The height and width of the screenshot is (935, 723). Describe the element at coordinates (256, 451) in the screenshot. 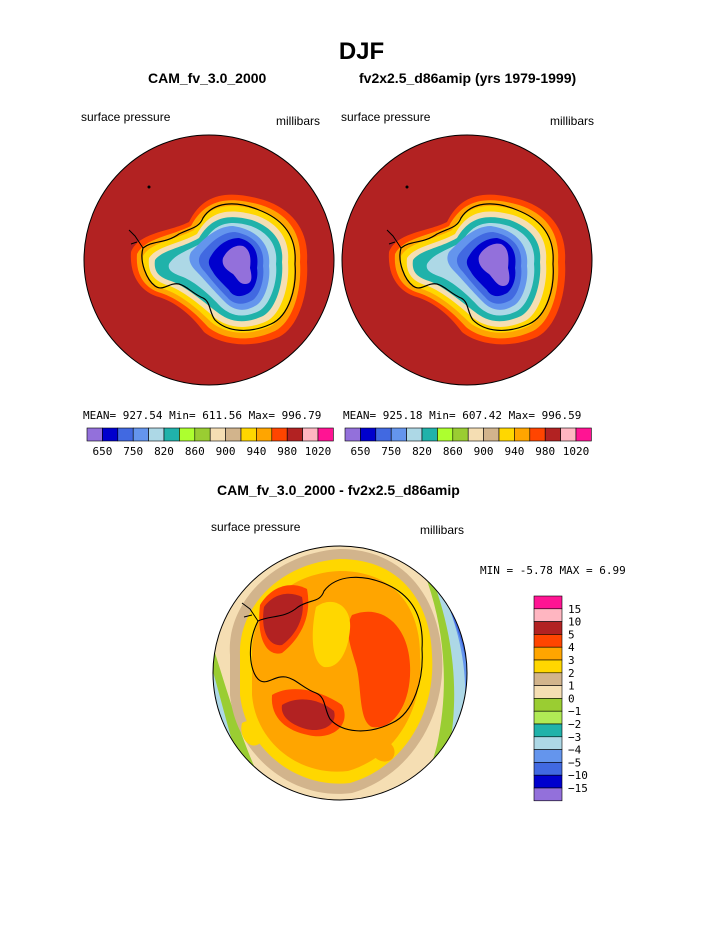

I see `colorbar-1-tick-label: 940` at that location.